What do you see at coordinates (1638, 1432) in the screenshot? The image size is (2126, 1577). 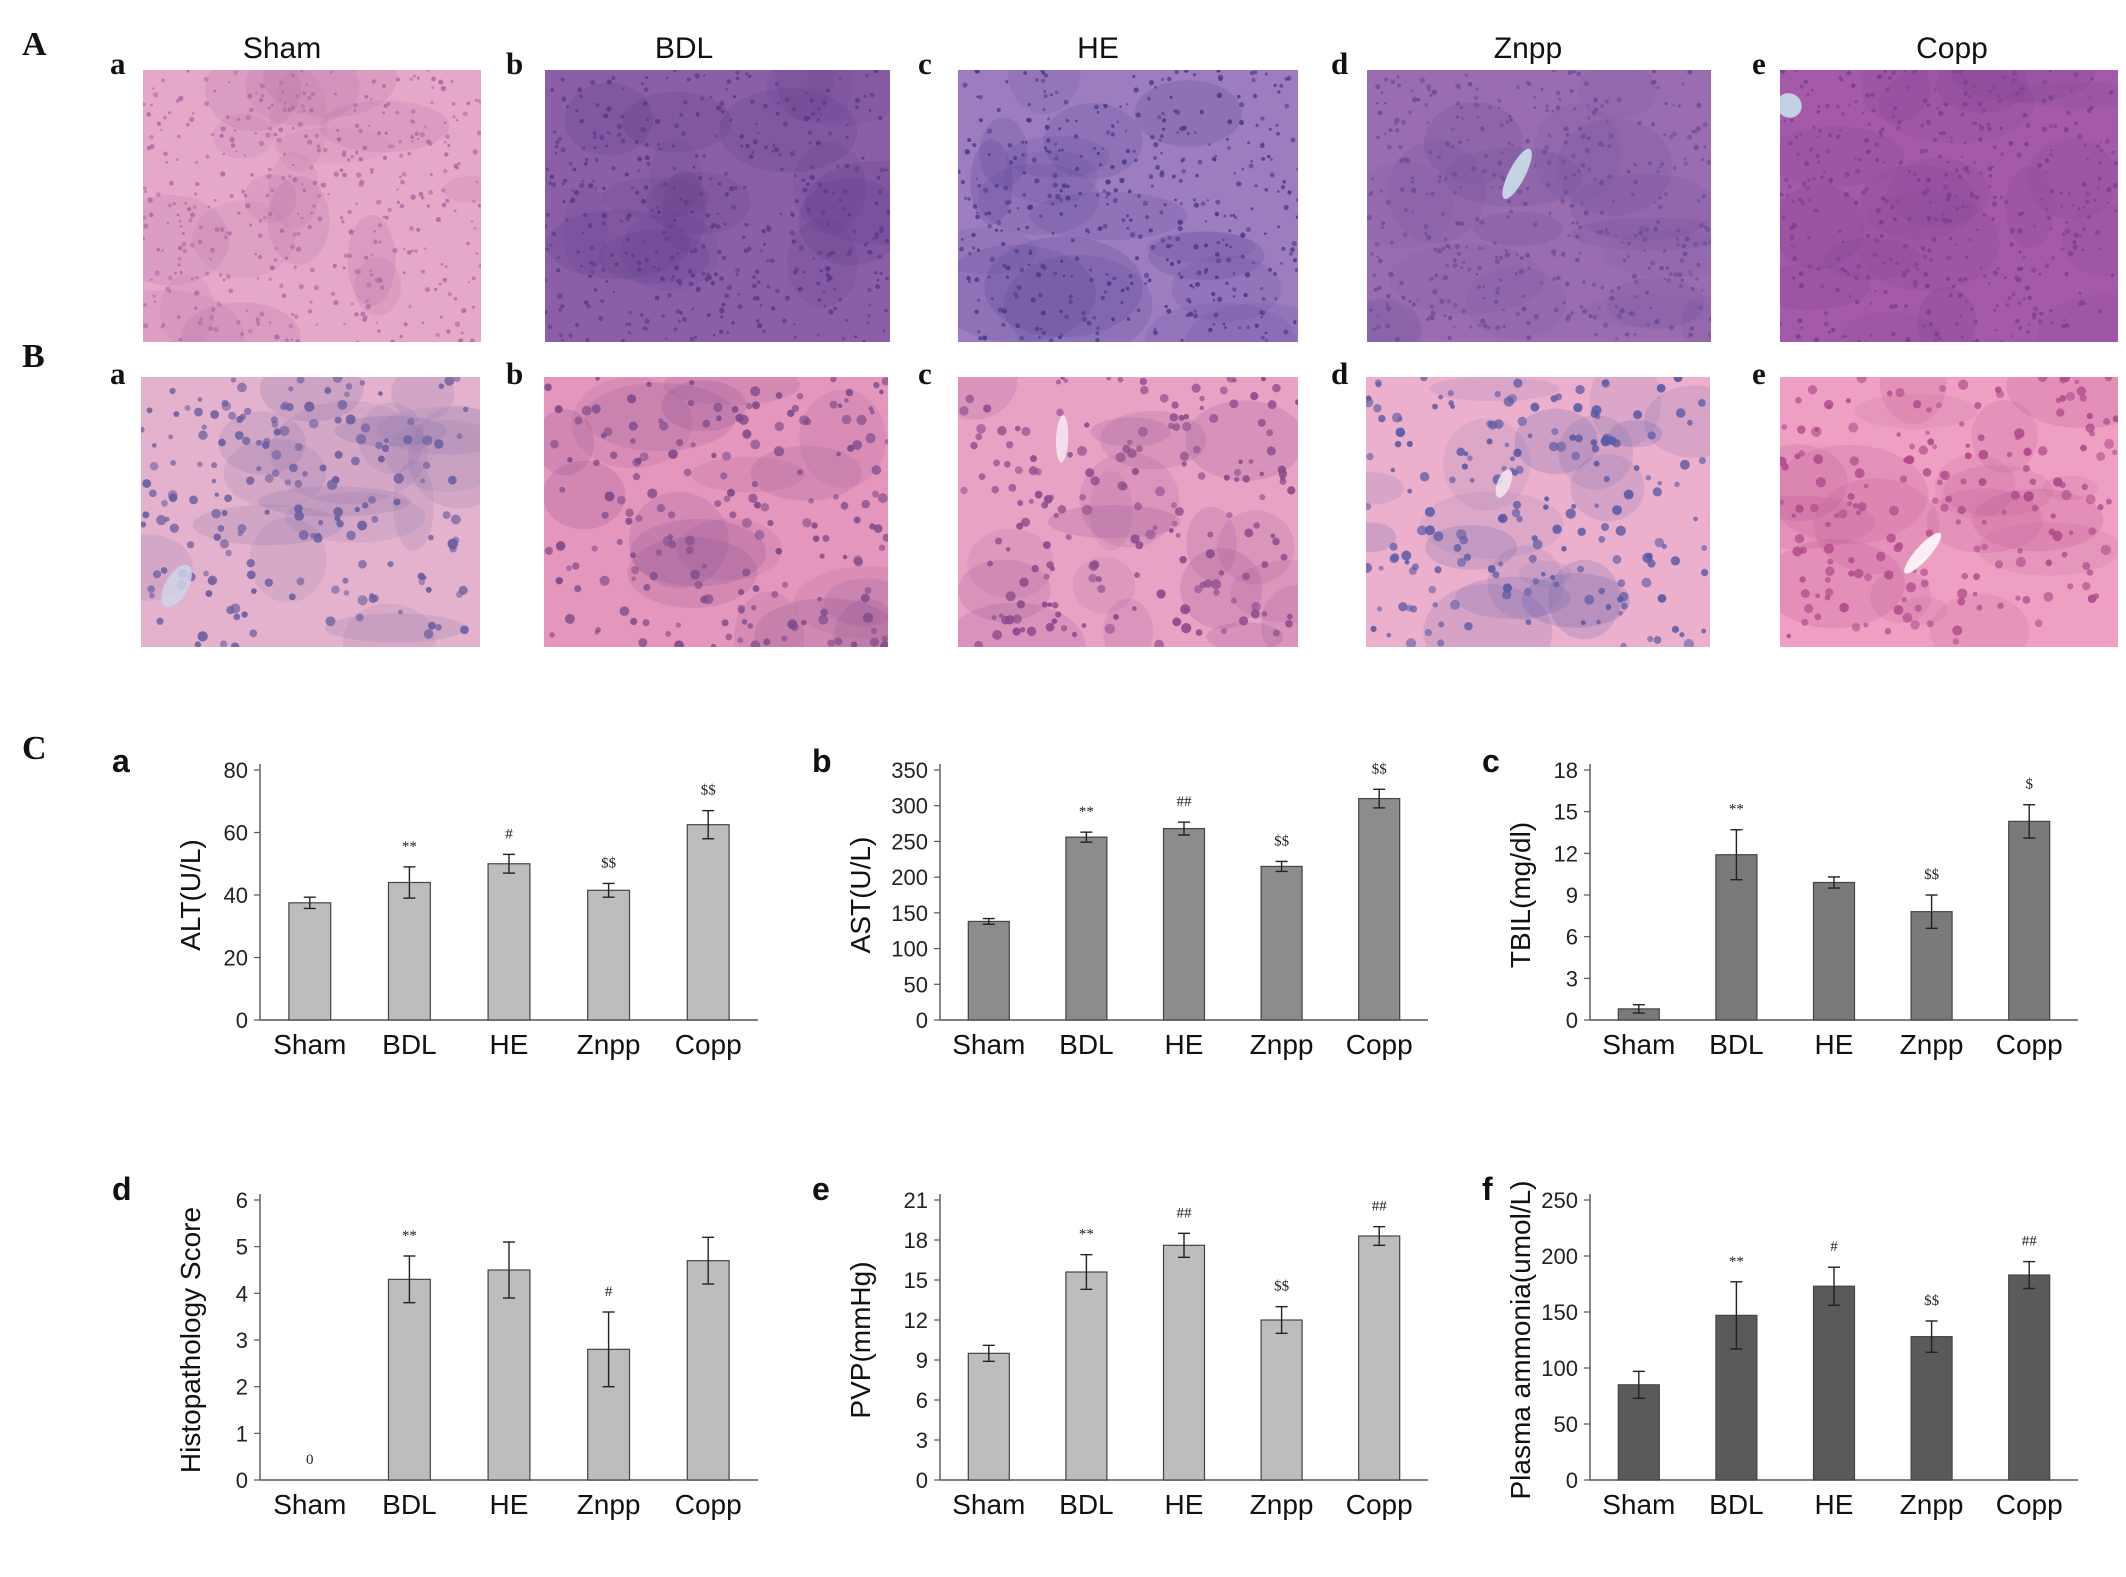 I see `bar-sham` at bounding box center [1638, 1432].